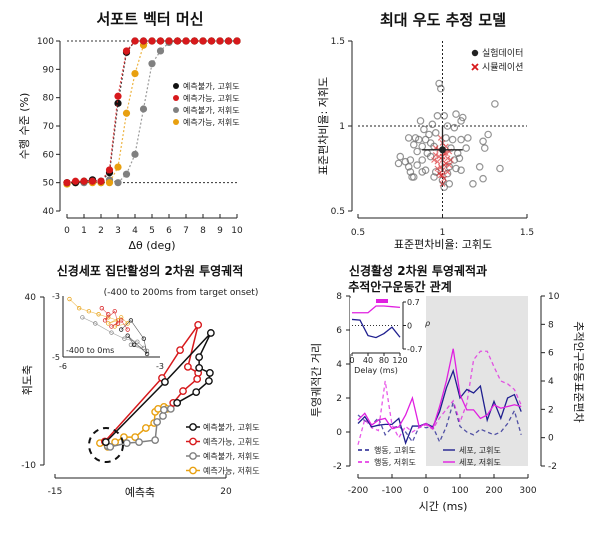 This screenshot has width=600, height=535. Describe the element at coordinates (56, 296) in the screenshot. I see `inset-y-tick-label: -3` at that location.